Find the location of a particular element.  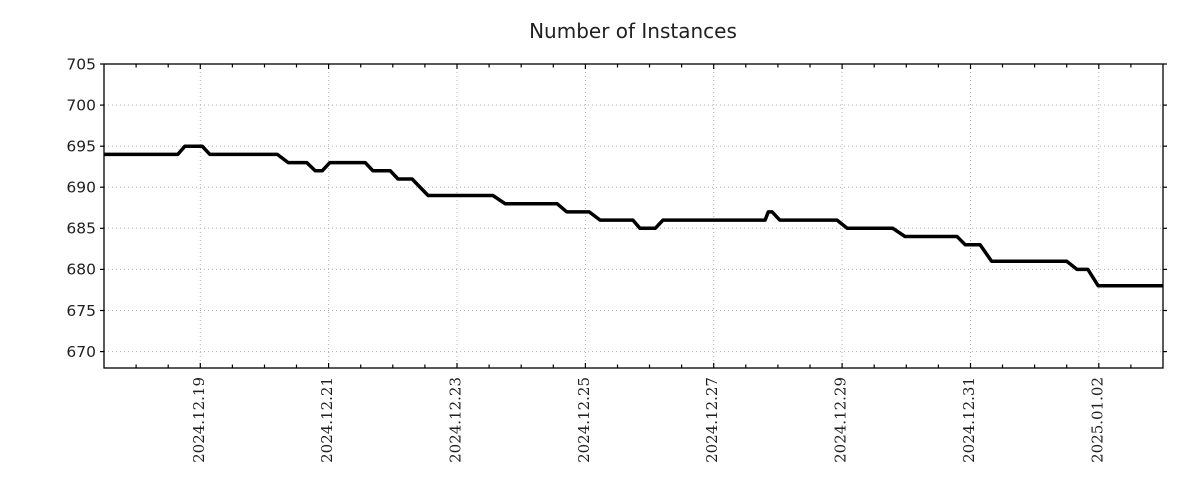

chart-title: Number of Instances is located at coordinates (633, 31).